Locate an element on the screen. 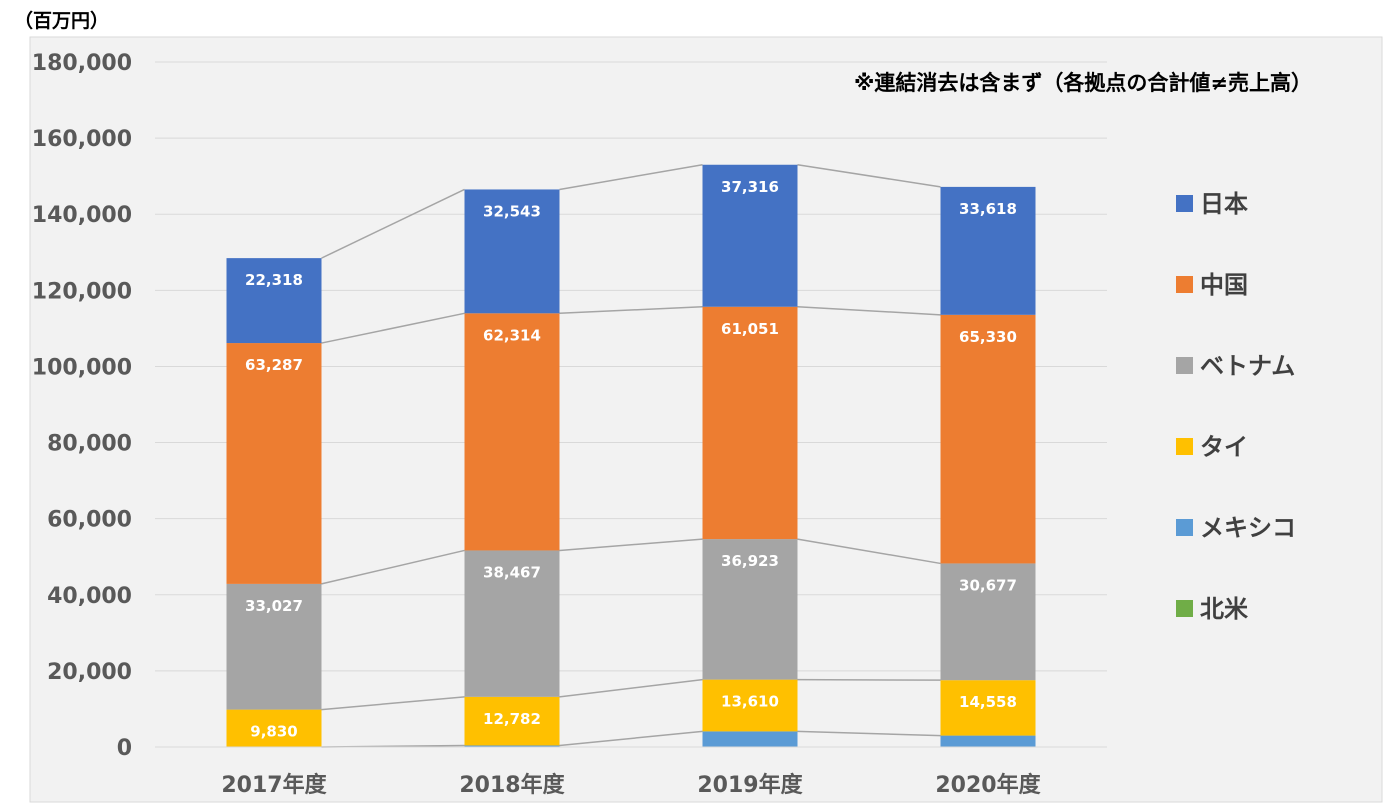 The image size is (1389, 806). data-label: 9,830 is located at coordinates (273, 732).